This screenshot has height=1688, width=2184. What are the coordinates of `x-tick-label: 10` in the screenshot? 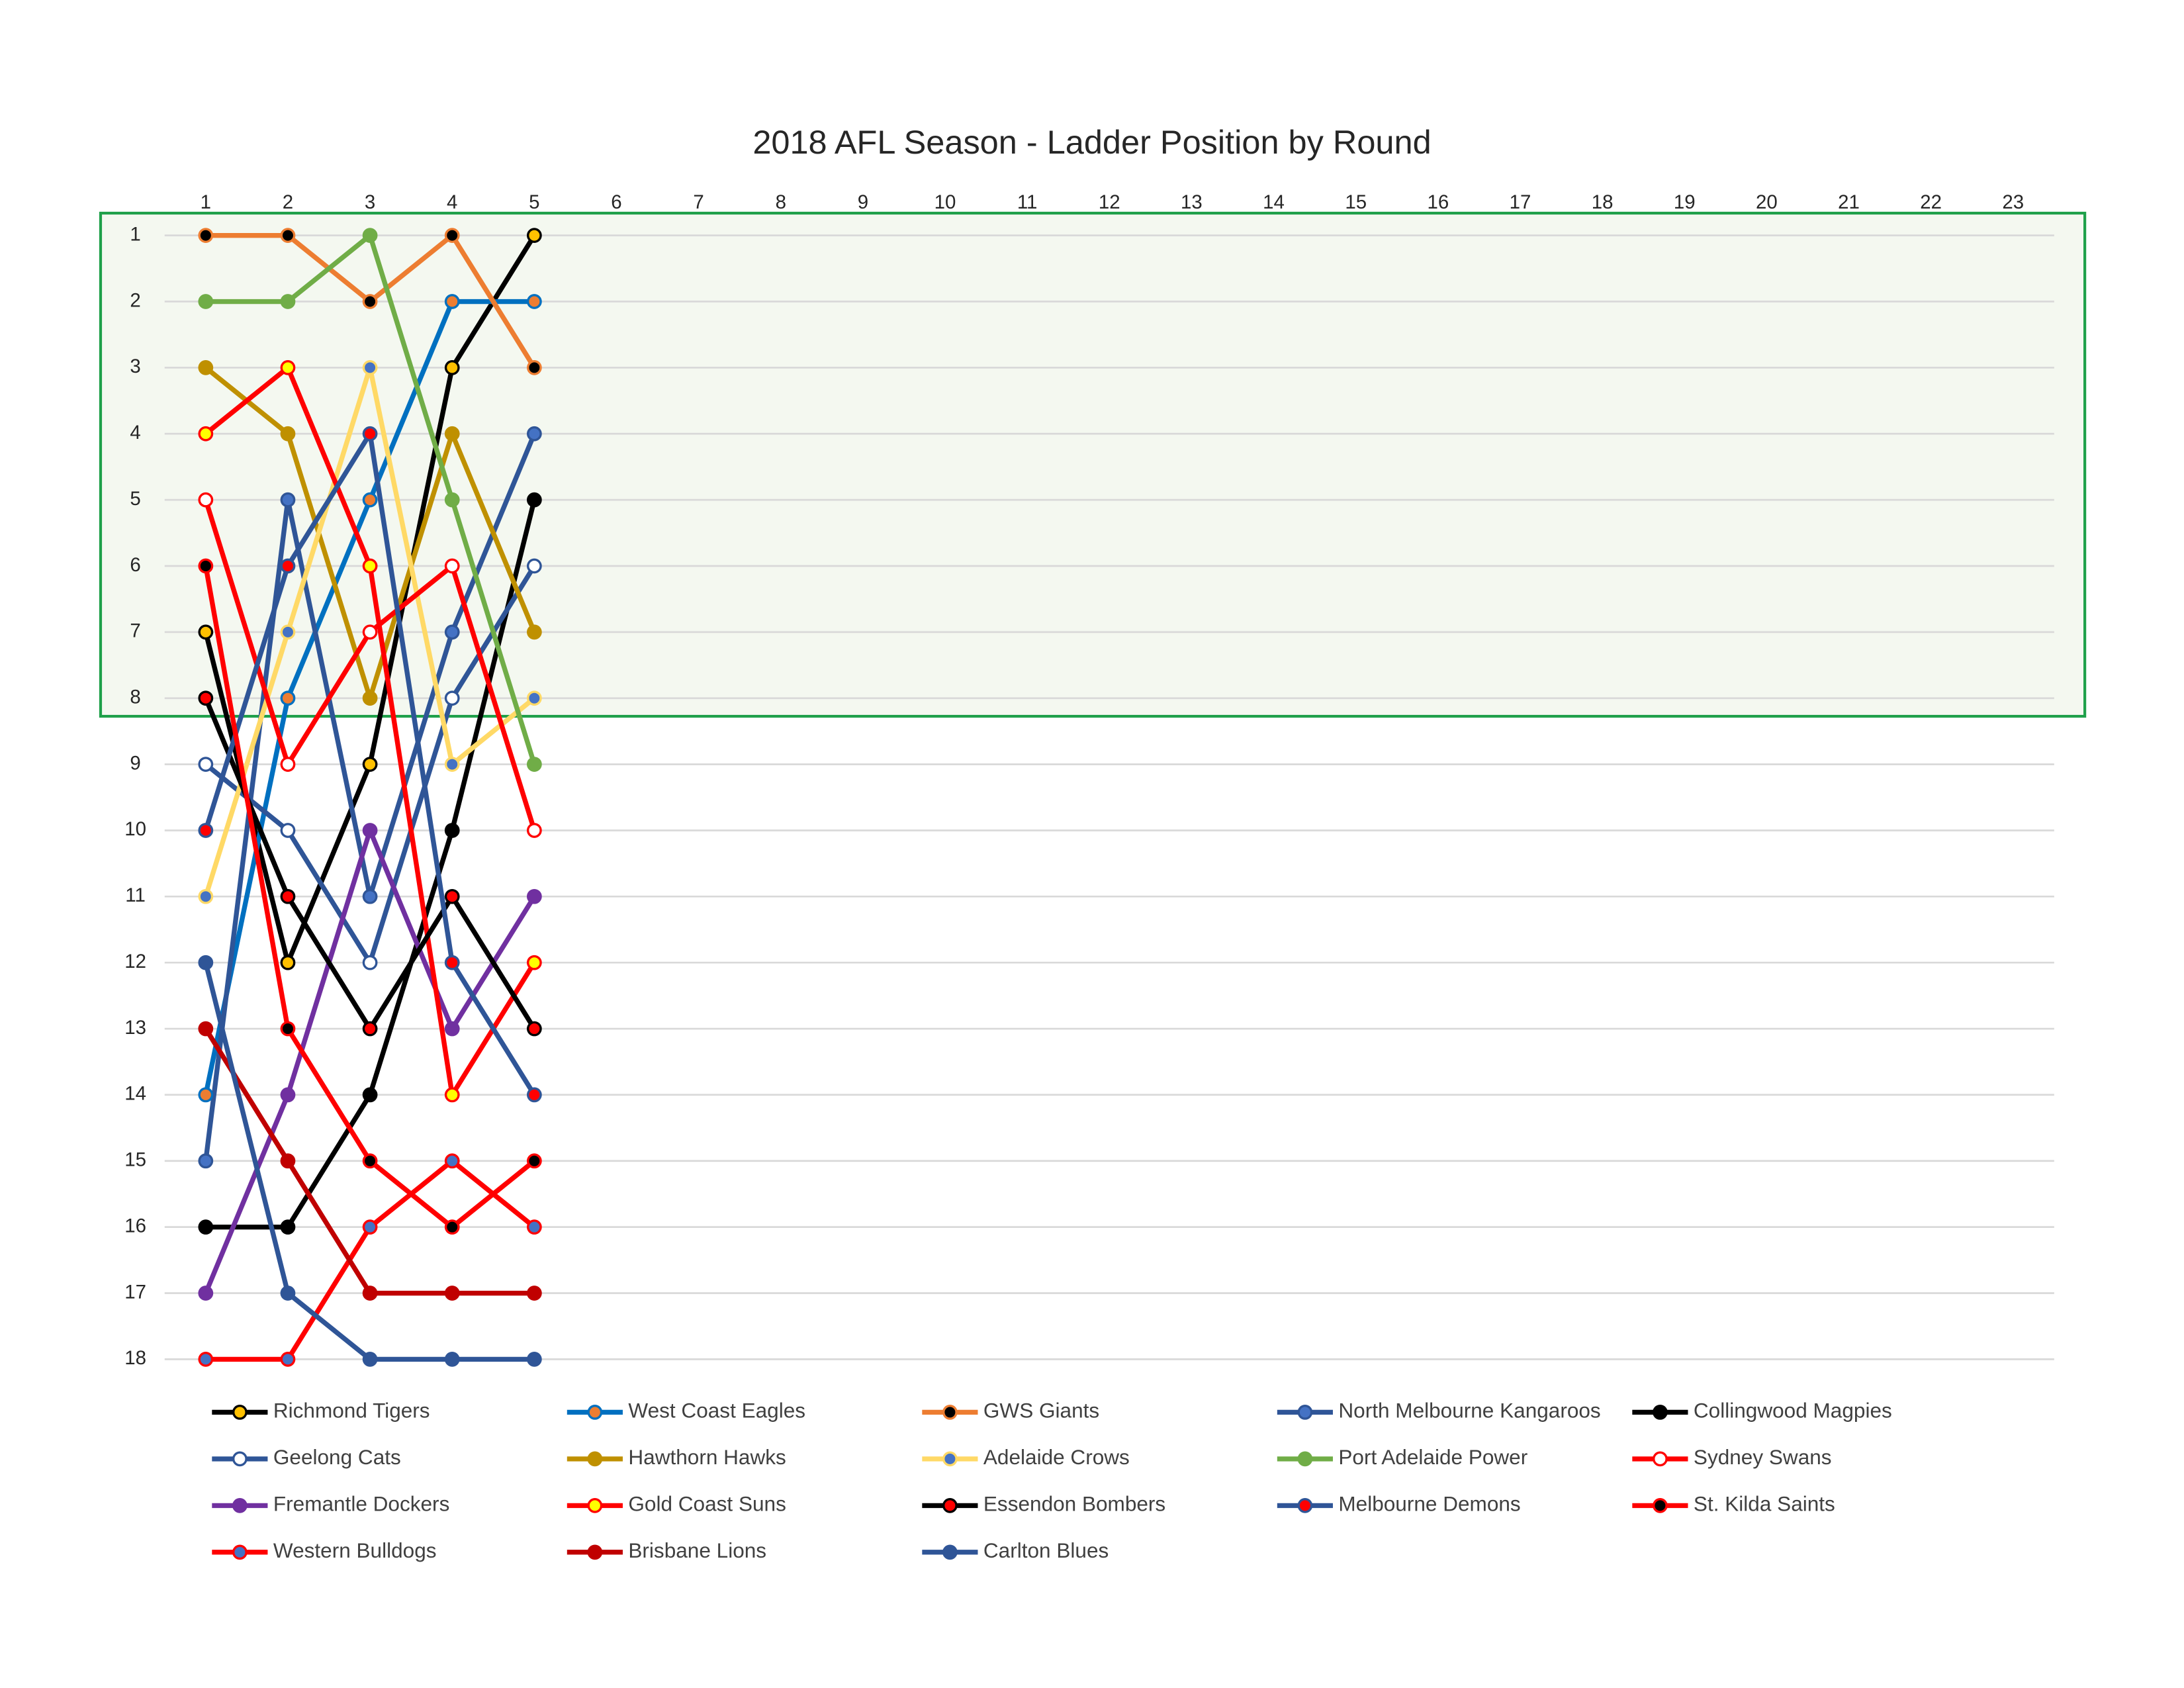 It's located at (945, 202).